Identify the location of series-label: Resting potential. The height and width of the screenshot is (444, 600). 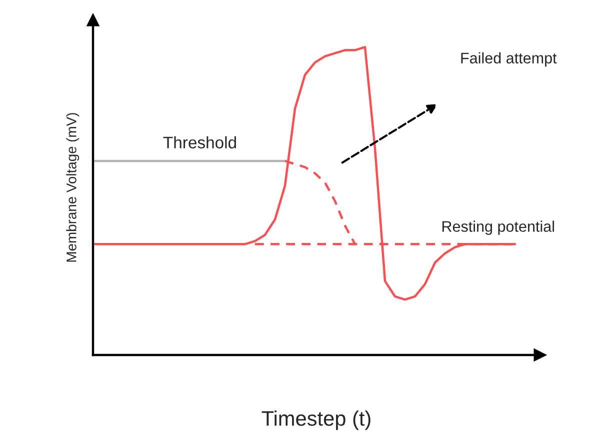
(498, 227).